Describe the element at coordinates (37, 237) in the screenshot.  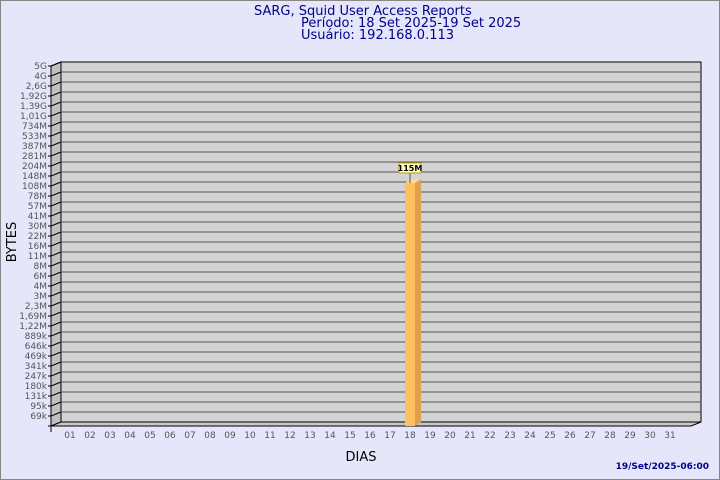
I see `y-tick-label: 22M` at that location.